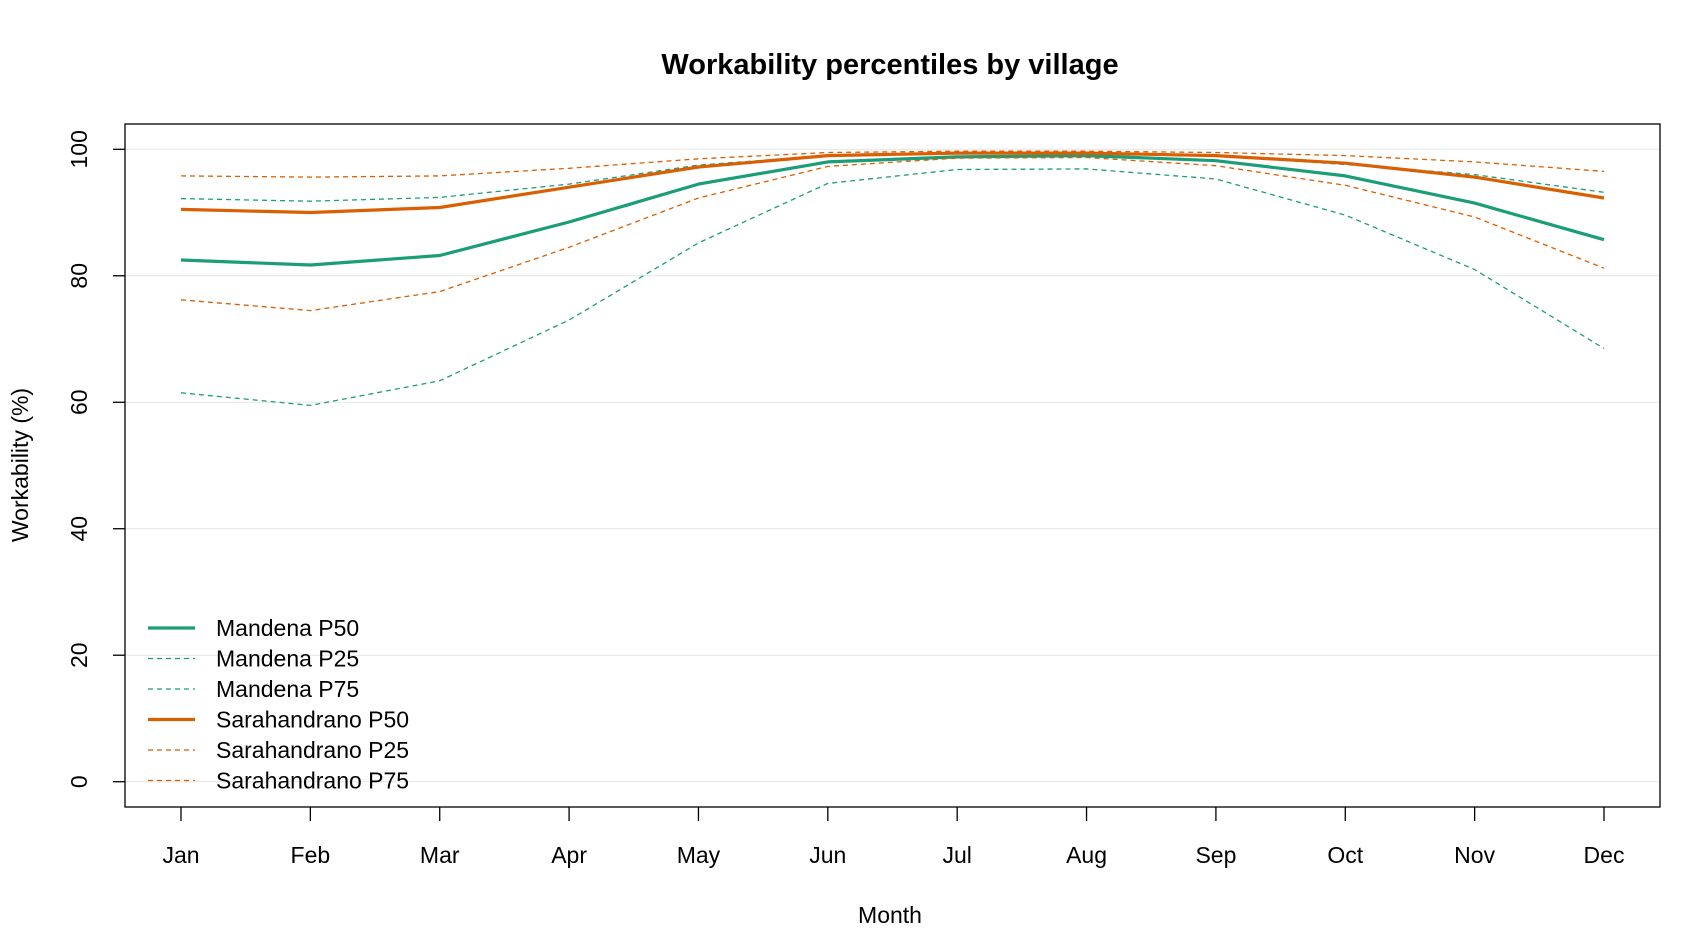 This screenshot has height=950, width=1700. What do you see at coordinates (889, 65) in the screenshot?
I see `chart-title: Workability percentiles by village` at bounding box center [889, 65].